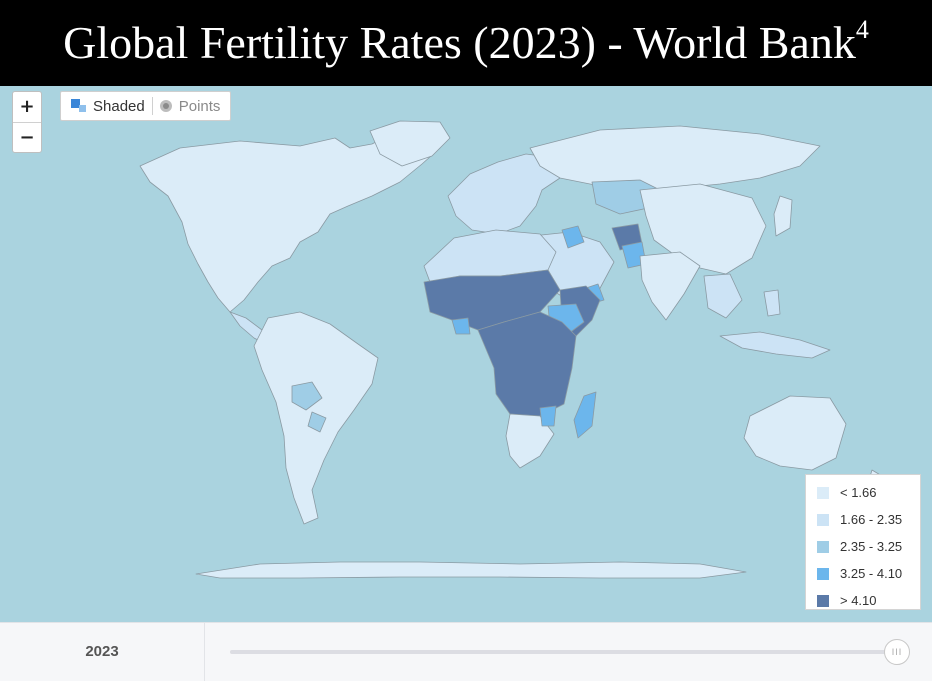  I want to click on title-footnote: 4, so click(862, 29).